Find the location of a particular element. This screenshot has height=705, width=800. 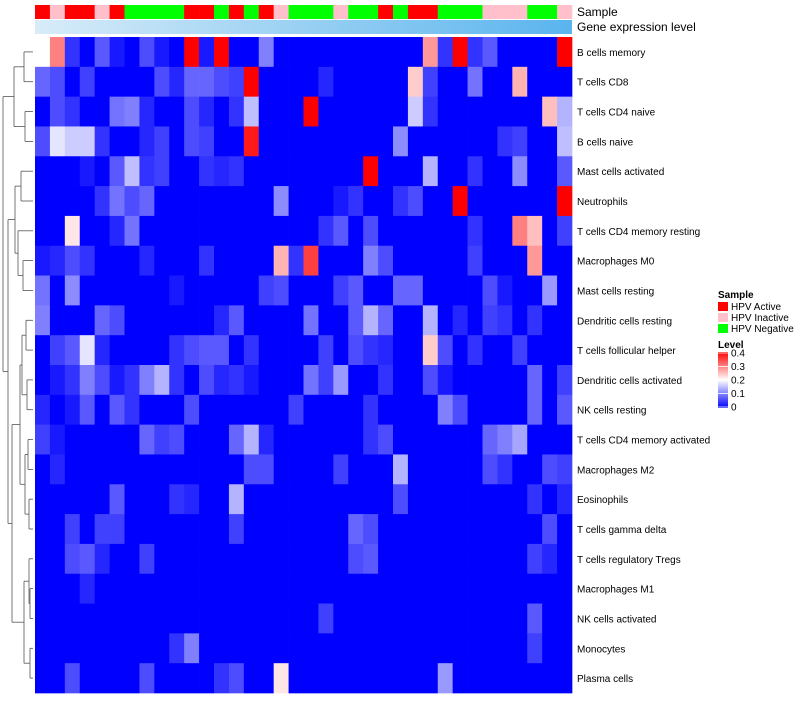

row-label: Mast cells resting is located at coordinates (615, 292).